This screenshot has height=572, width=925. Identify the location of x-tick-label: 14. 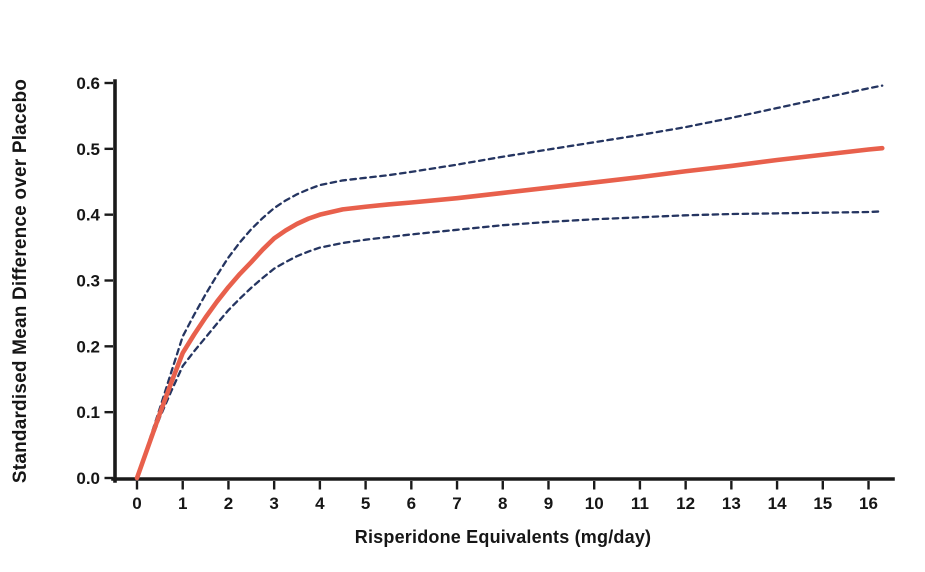
(777, 503).